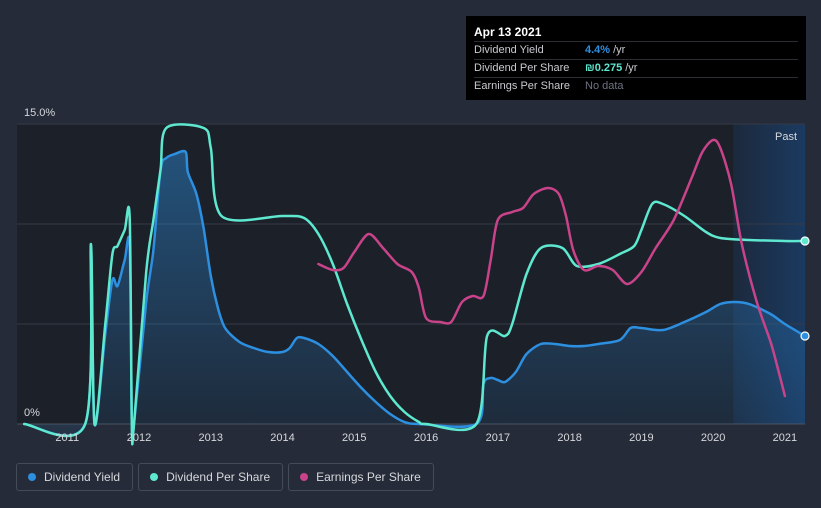 The width and height of the screenshot is (821, 508). I want to click on tooltip-row-name: Earnings Per Share, so click(522, 86).